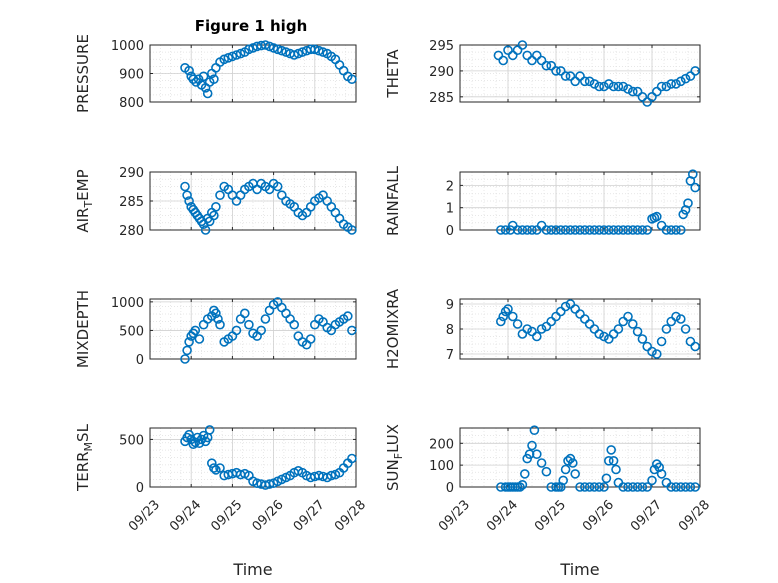 This screenshot has height=583, width=778. I want to click on y-tick-label: 100, so click(441, 466).